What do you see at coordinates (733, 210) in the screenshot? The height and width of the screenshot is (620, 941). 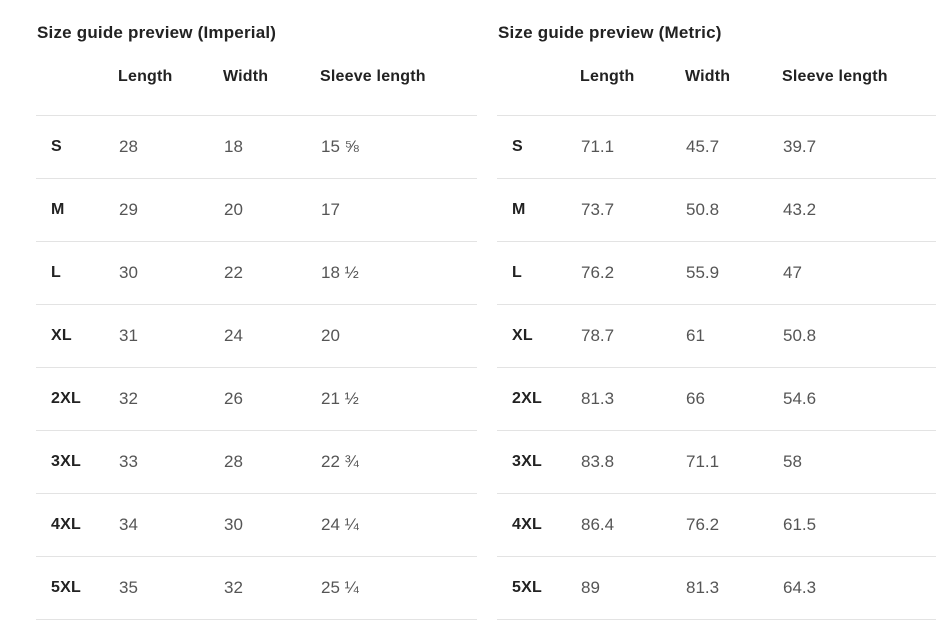 I see `cell-width: 50.8` at bounding box center [733, 210].